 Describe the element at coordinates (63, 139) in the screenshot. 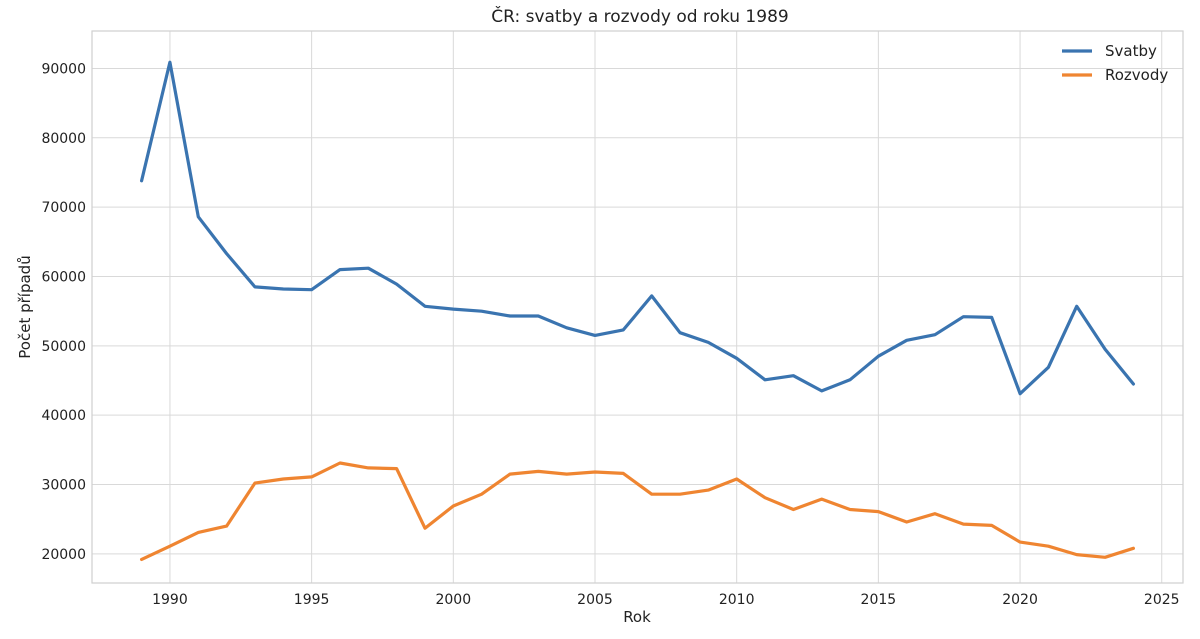

I see `y-tick-label-80000: 80000` at that location.